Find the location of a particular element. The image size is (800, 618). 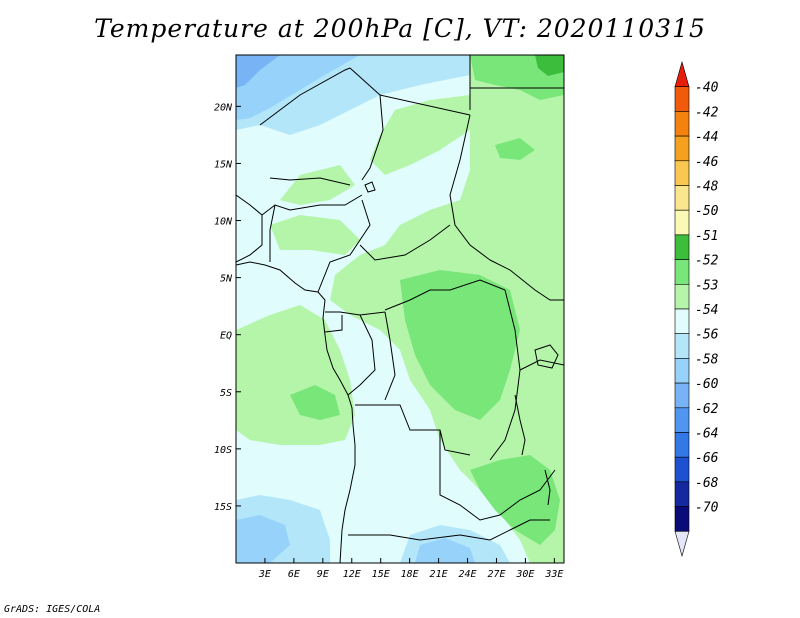

contour-fill-minus53-small is located at coordinates (515, 149).